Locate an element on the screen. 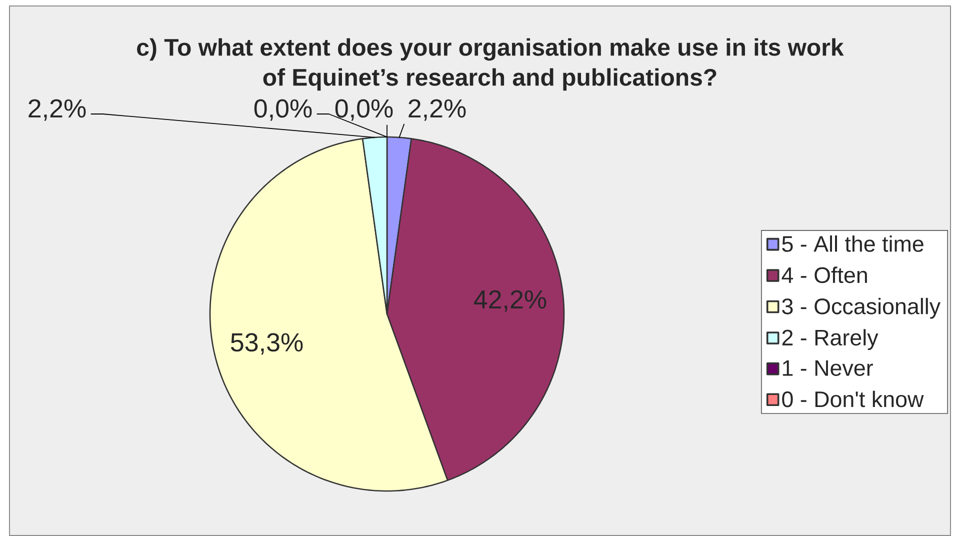  data-label: 42,2% is located at coordinates (510, 301).